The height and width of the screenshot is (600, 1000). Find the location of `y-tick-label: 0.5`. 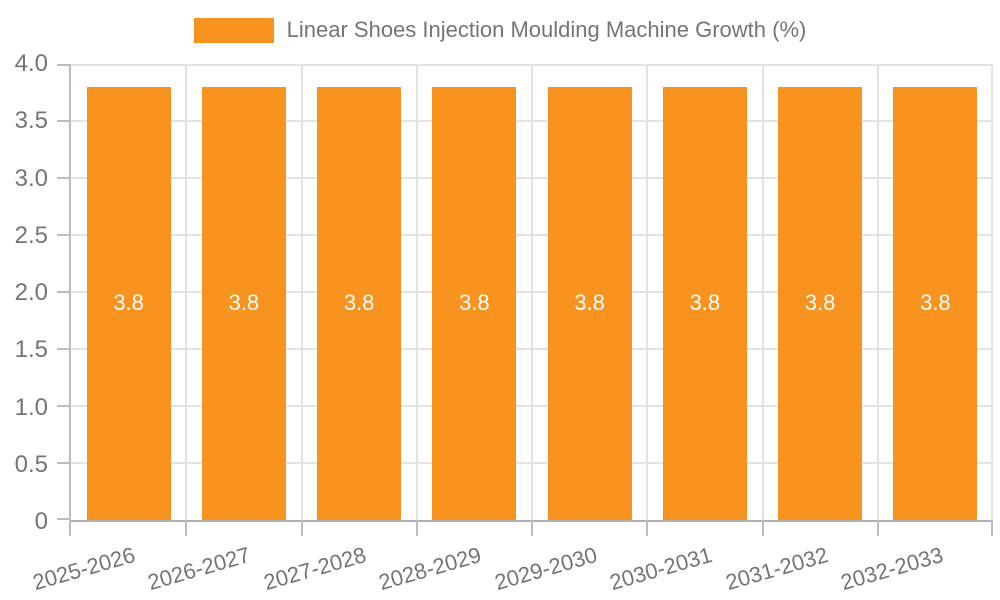

y-tick-label: 0.5 is located at coordinates (31, 464).